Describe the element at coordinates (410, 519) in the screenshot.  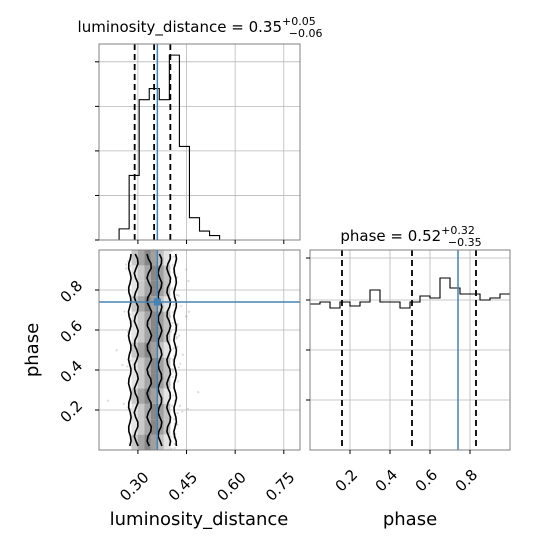
I see `x-axis-label-phase: phase` at that location.